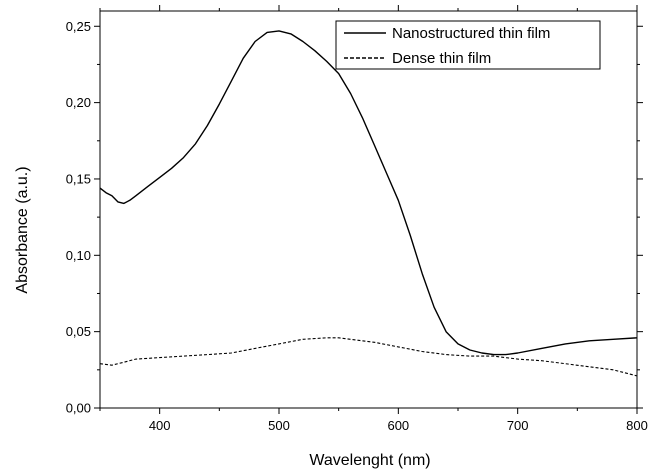 Image resolution: width=652 pixels, height=471 pixels. What do you see at coordinates (518, 425) in the screenshot?
I see `x-tick-label: 700` at bounding box center [518, 425].